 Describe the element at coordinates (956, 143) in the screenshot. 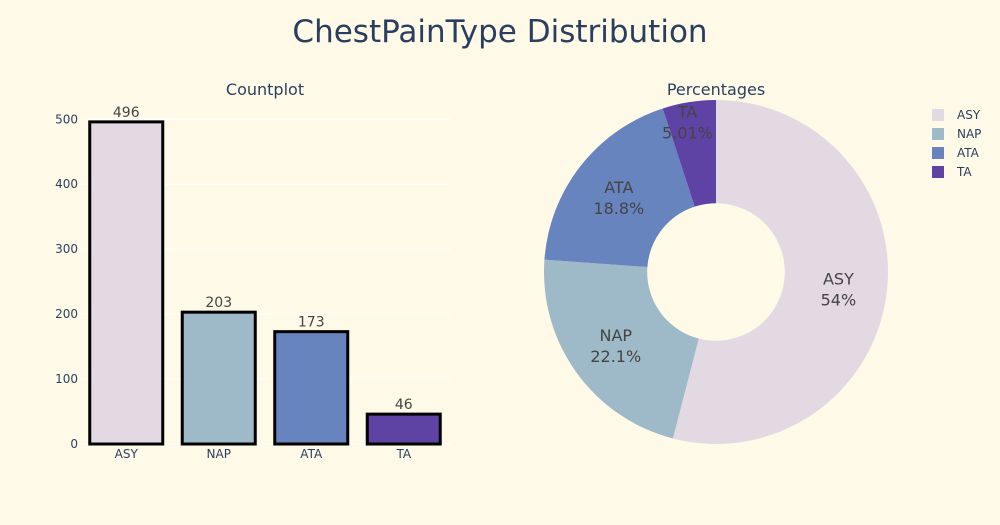

I see `legend: ASY NAP ATA TA` at that location.